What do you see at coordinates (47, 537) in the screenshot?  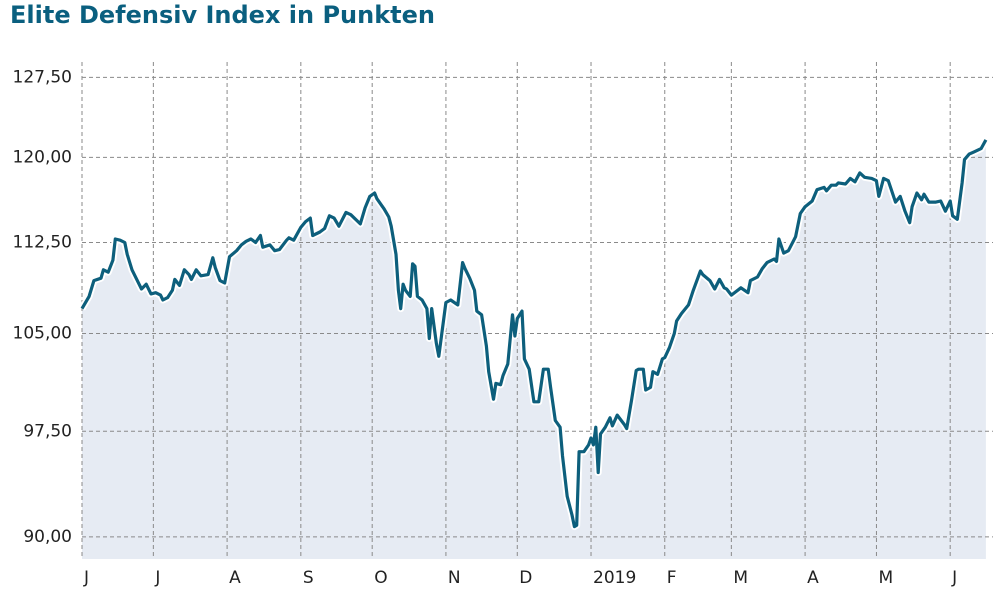 I see `y-tick-label: 90,00` at bounding box center [47, 537].